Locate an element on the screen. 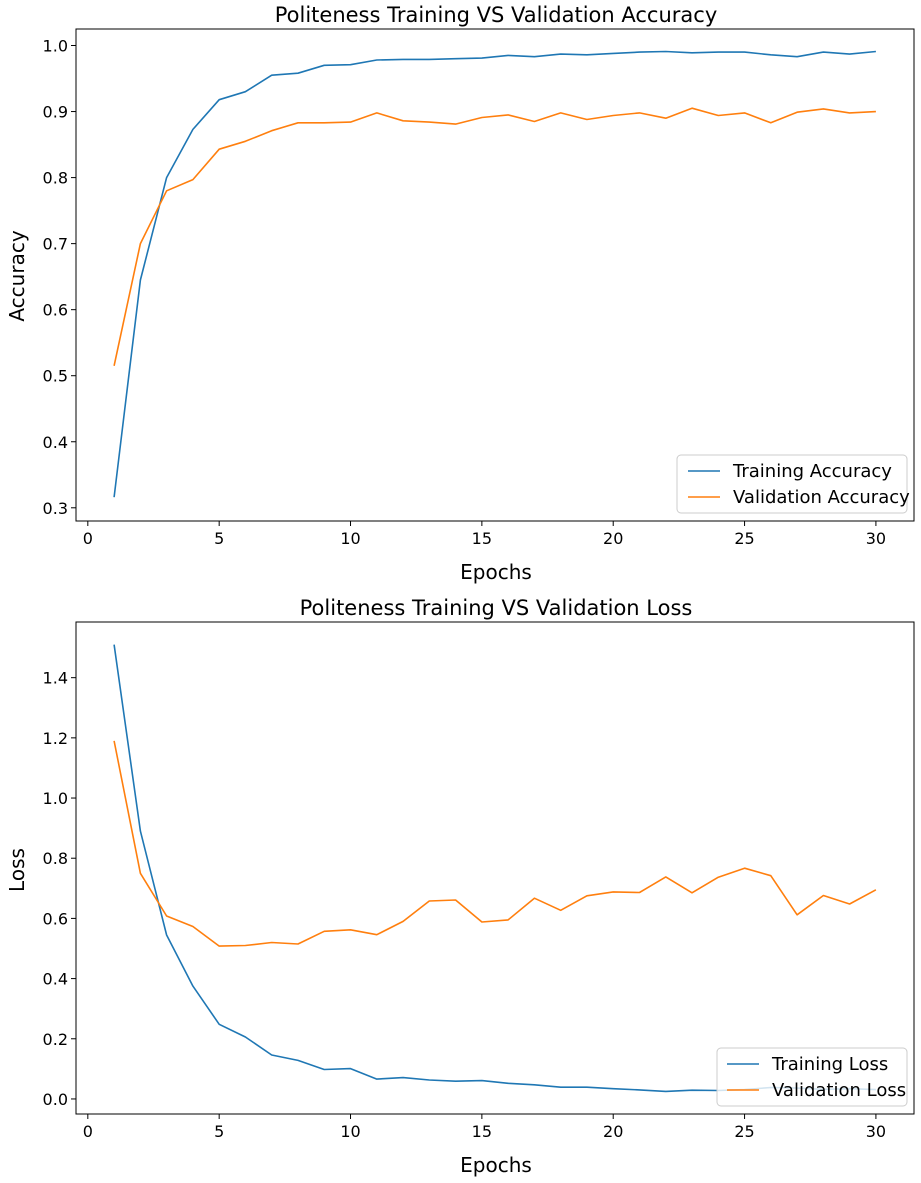 Image resolution: width=921 pixels, height=1183 pixels. legend-label-validation-loss: Validation Loss is located at coordinates (839, 1090).